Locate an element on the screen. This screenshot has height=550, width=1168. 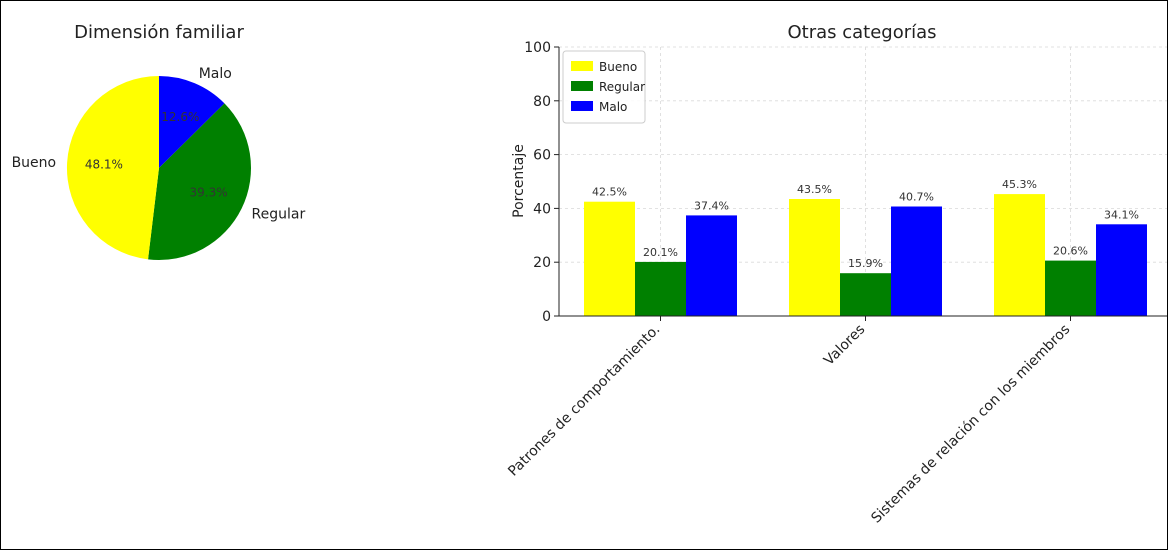
y-tick-label: 0 is located at coordinates (546, 317).